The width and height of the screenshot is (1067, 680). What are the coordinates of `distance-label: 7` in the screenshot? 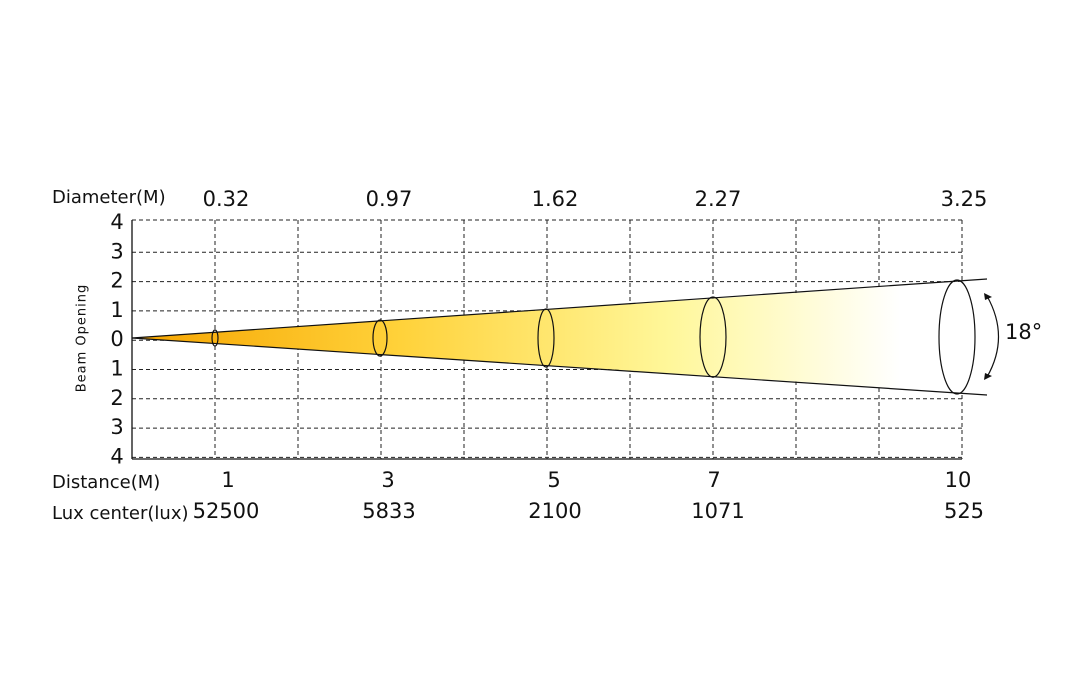 It's located at (713, 480).